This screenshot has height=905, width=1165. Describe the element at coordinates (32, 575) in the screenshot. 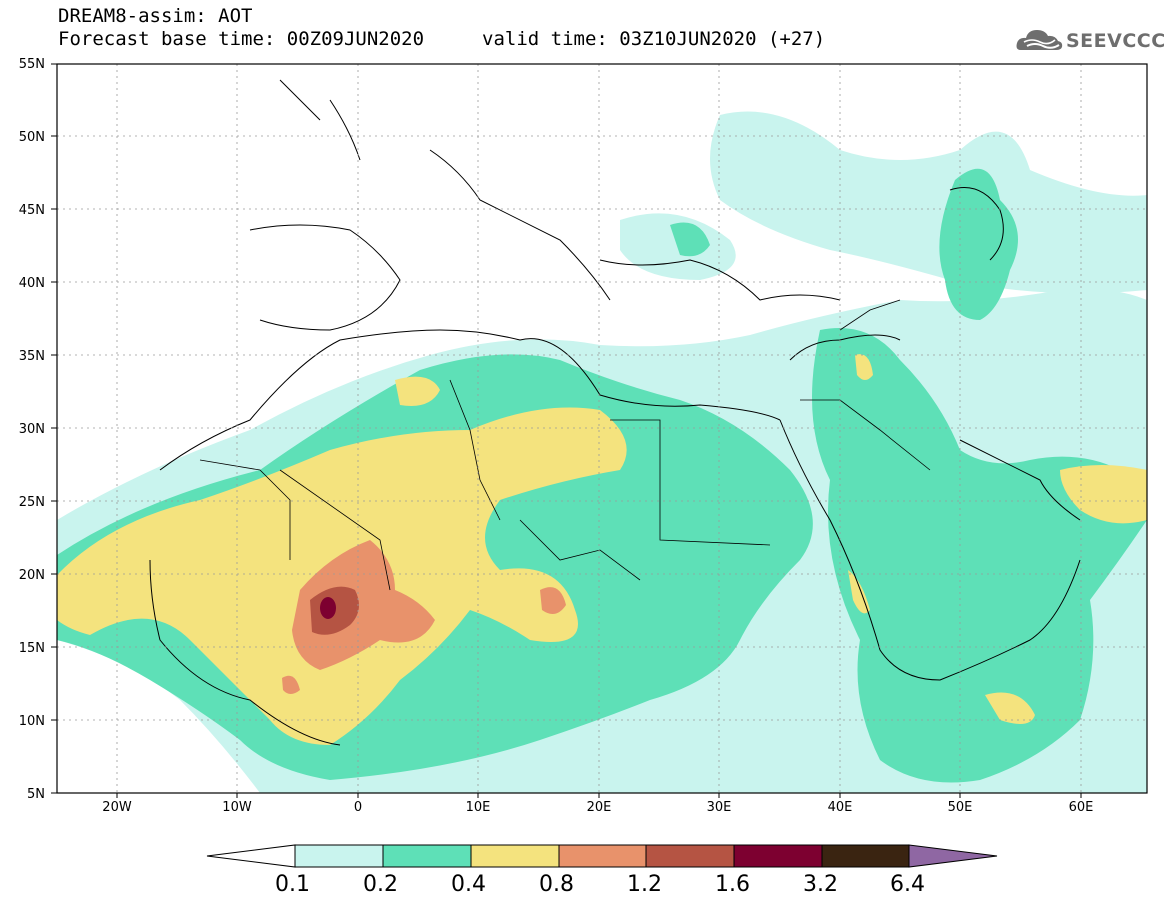

I see `y-label: 20N` at that location.